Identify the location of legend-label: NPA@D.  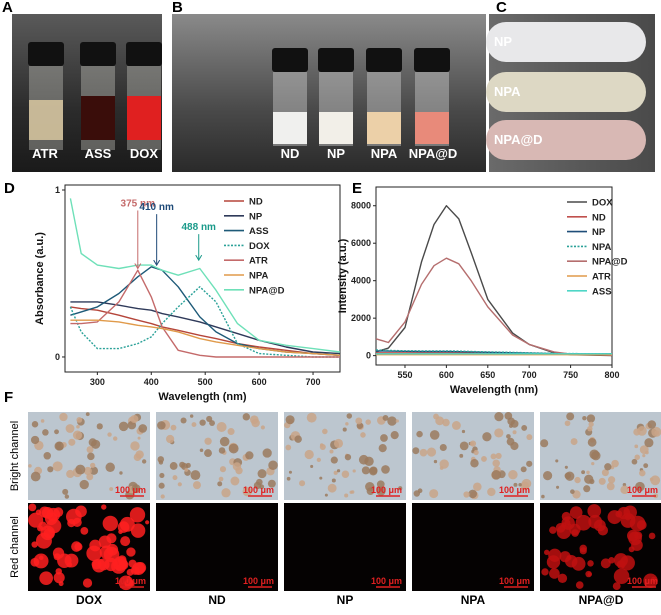
(267, 290).